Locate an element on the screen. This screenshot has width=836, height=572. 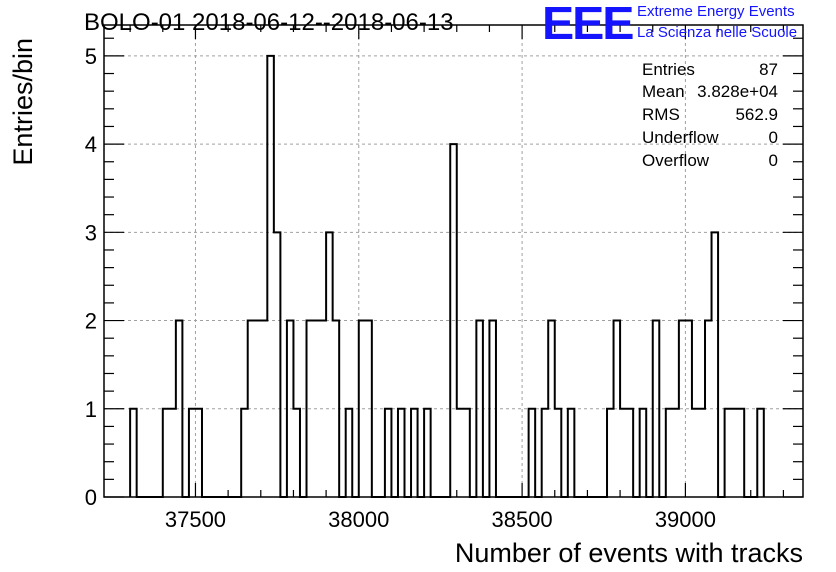
y-tick-label: 0 is located at coordinates (91, 497).